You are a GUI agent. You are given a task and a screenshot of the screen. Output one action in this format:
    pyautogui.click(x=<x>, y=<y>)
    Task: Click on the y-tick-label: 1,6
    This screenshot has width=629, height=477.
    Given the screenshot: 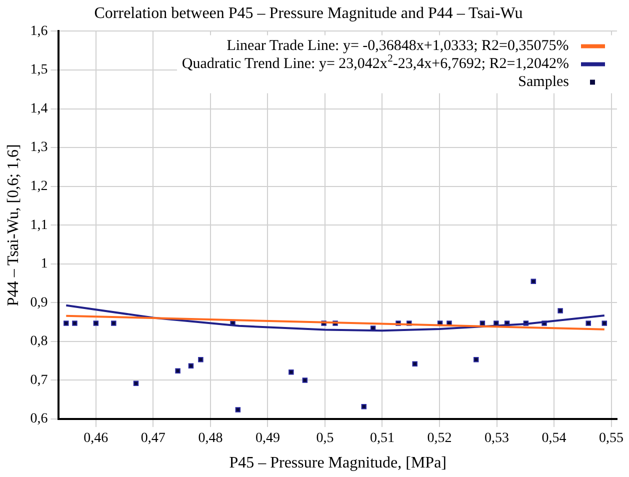 What is the action you would take?
    pyautogui.click(x=39, y=31)
    